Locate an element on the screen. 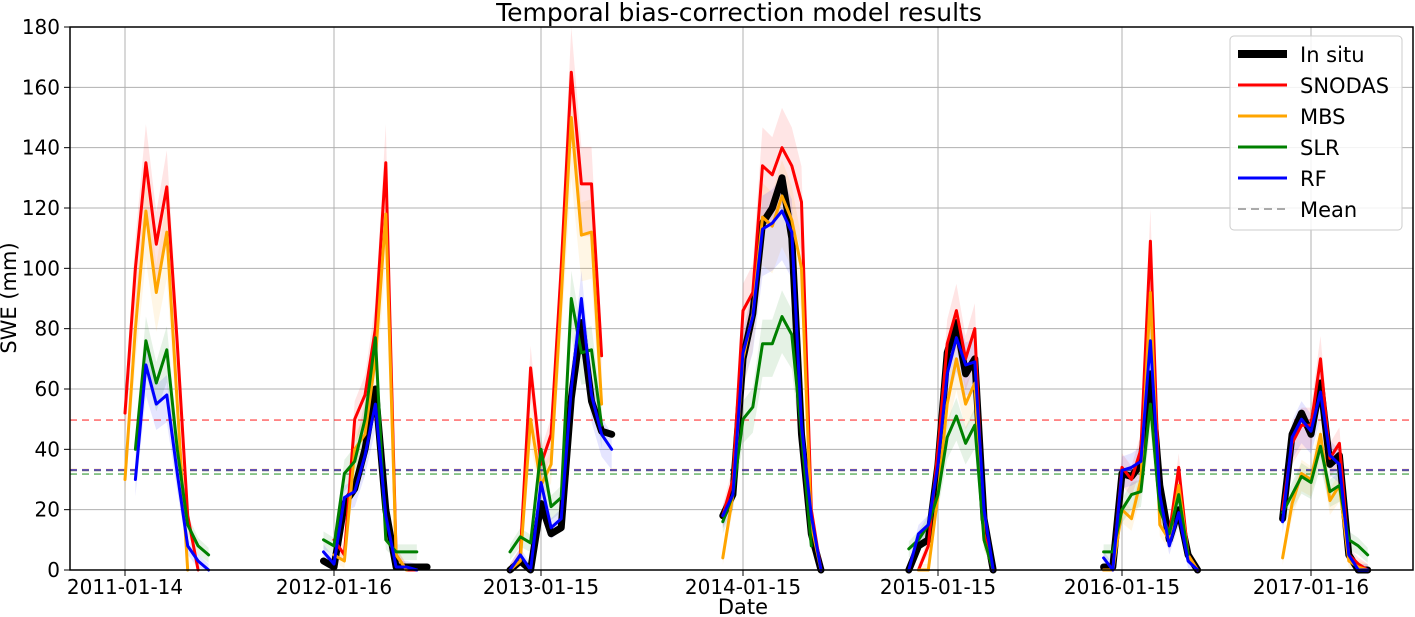 The height and width of the screenshot is (617, 1415). y-tick-label: 0 is located at coordinates (53, 570).